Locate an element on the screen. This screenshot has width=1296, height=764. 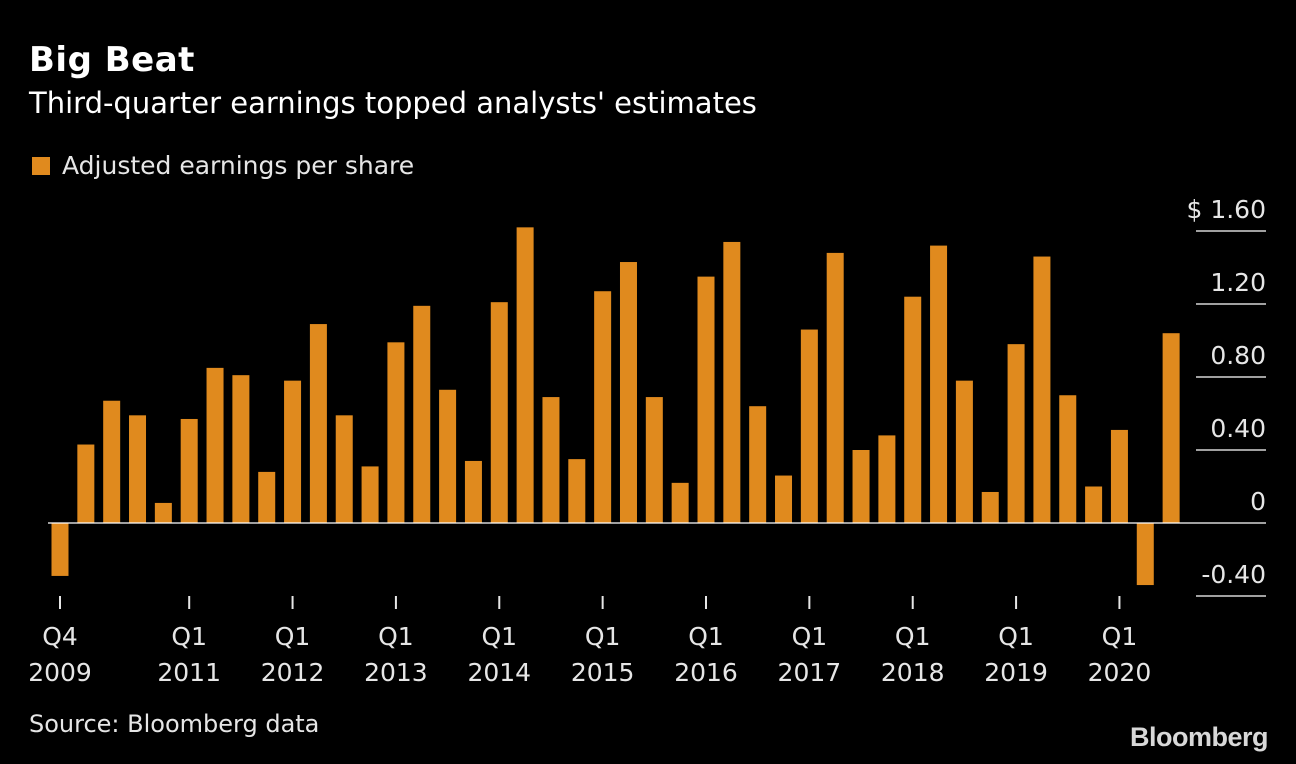
y-tick-label: -0.40 is located at coordinates (1233, 574).